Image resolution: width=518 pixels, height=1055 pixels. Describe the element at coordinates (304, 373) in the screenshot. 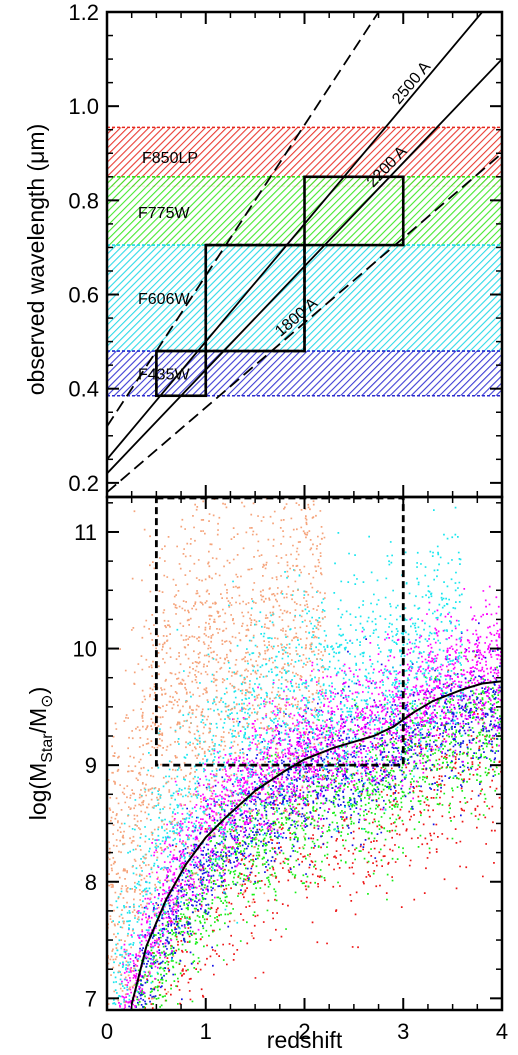

I see `band-f435w` at that location.